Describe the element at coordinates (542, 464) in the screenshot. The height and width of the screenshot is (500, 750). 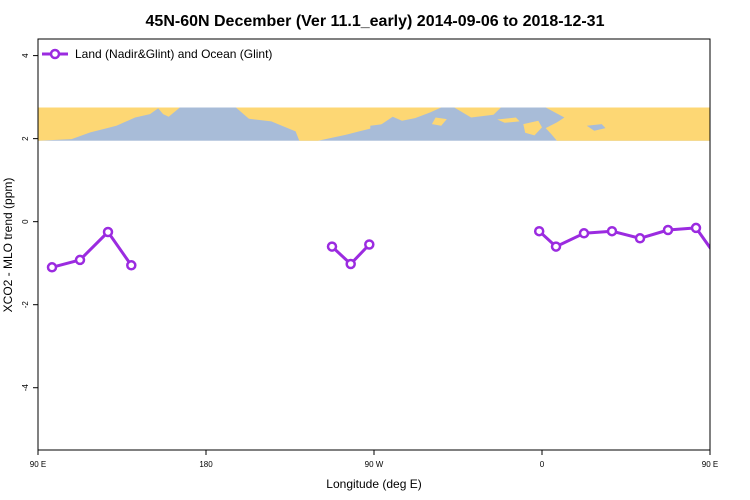
I see `x-tick-label: 0` at that location.